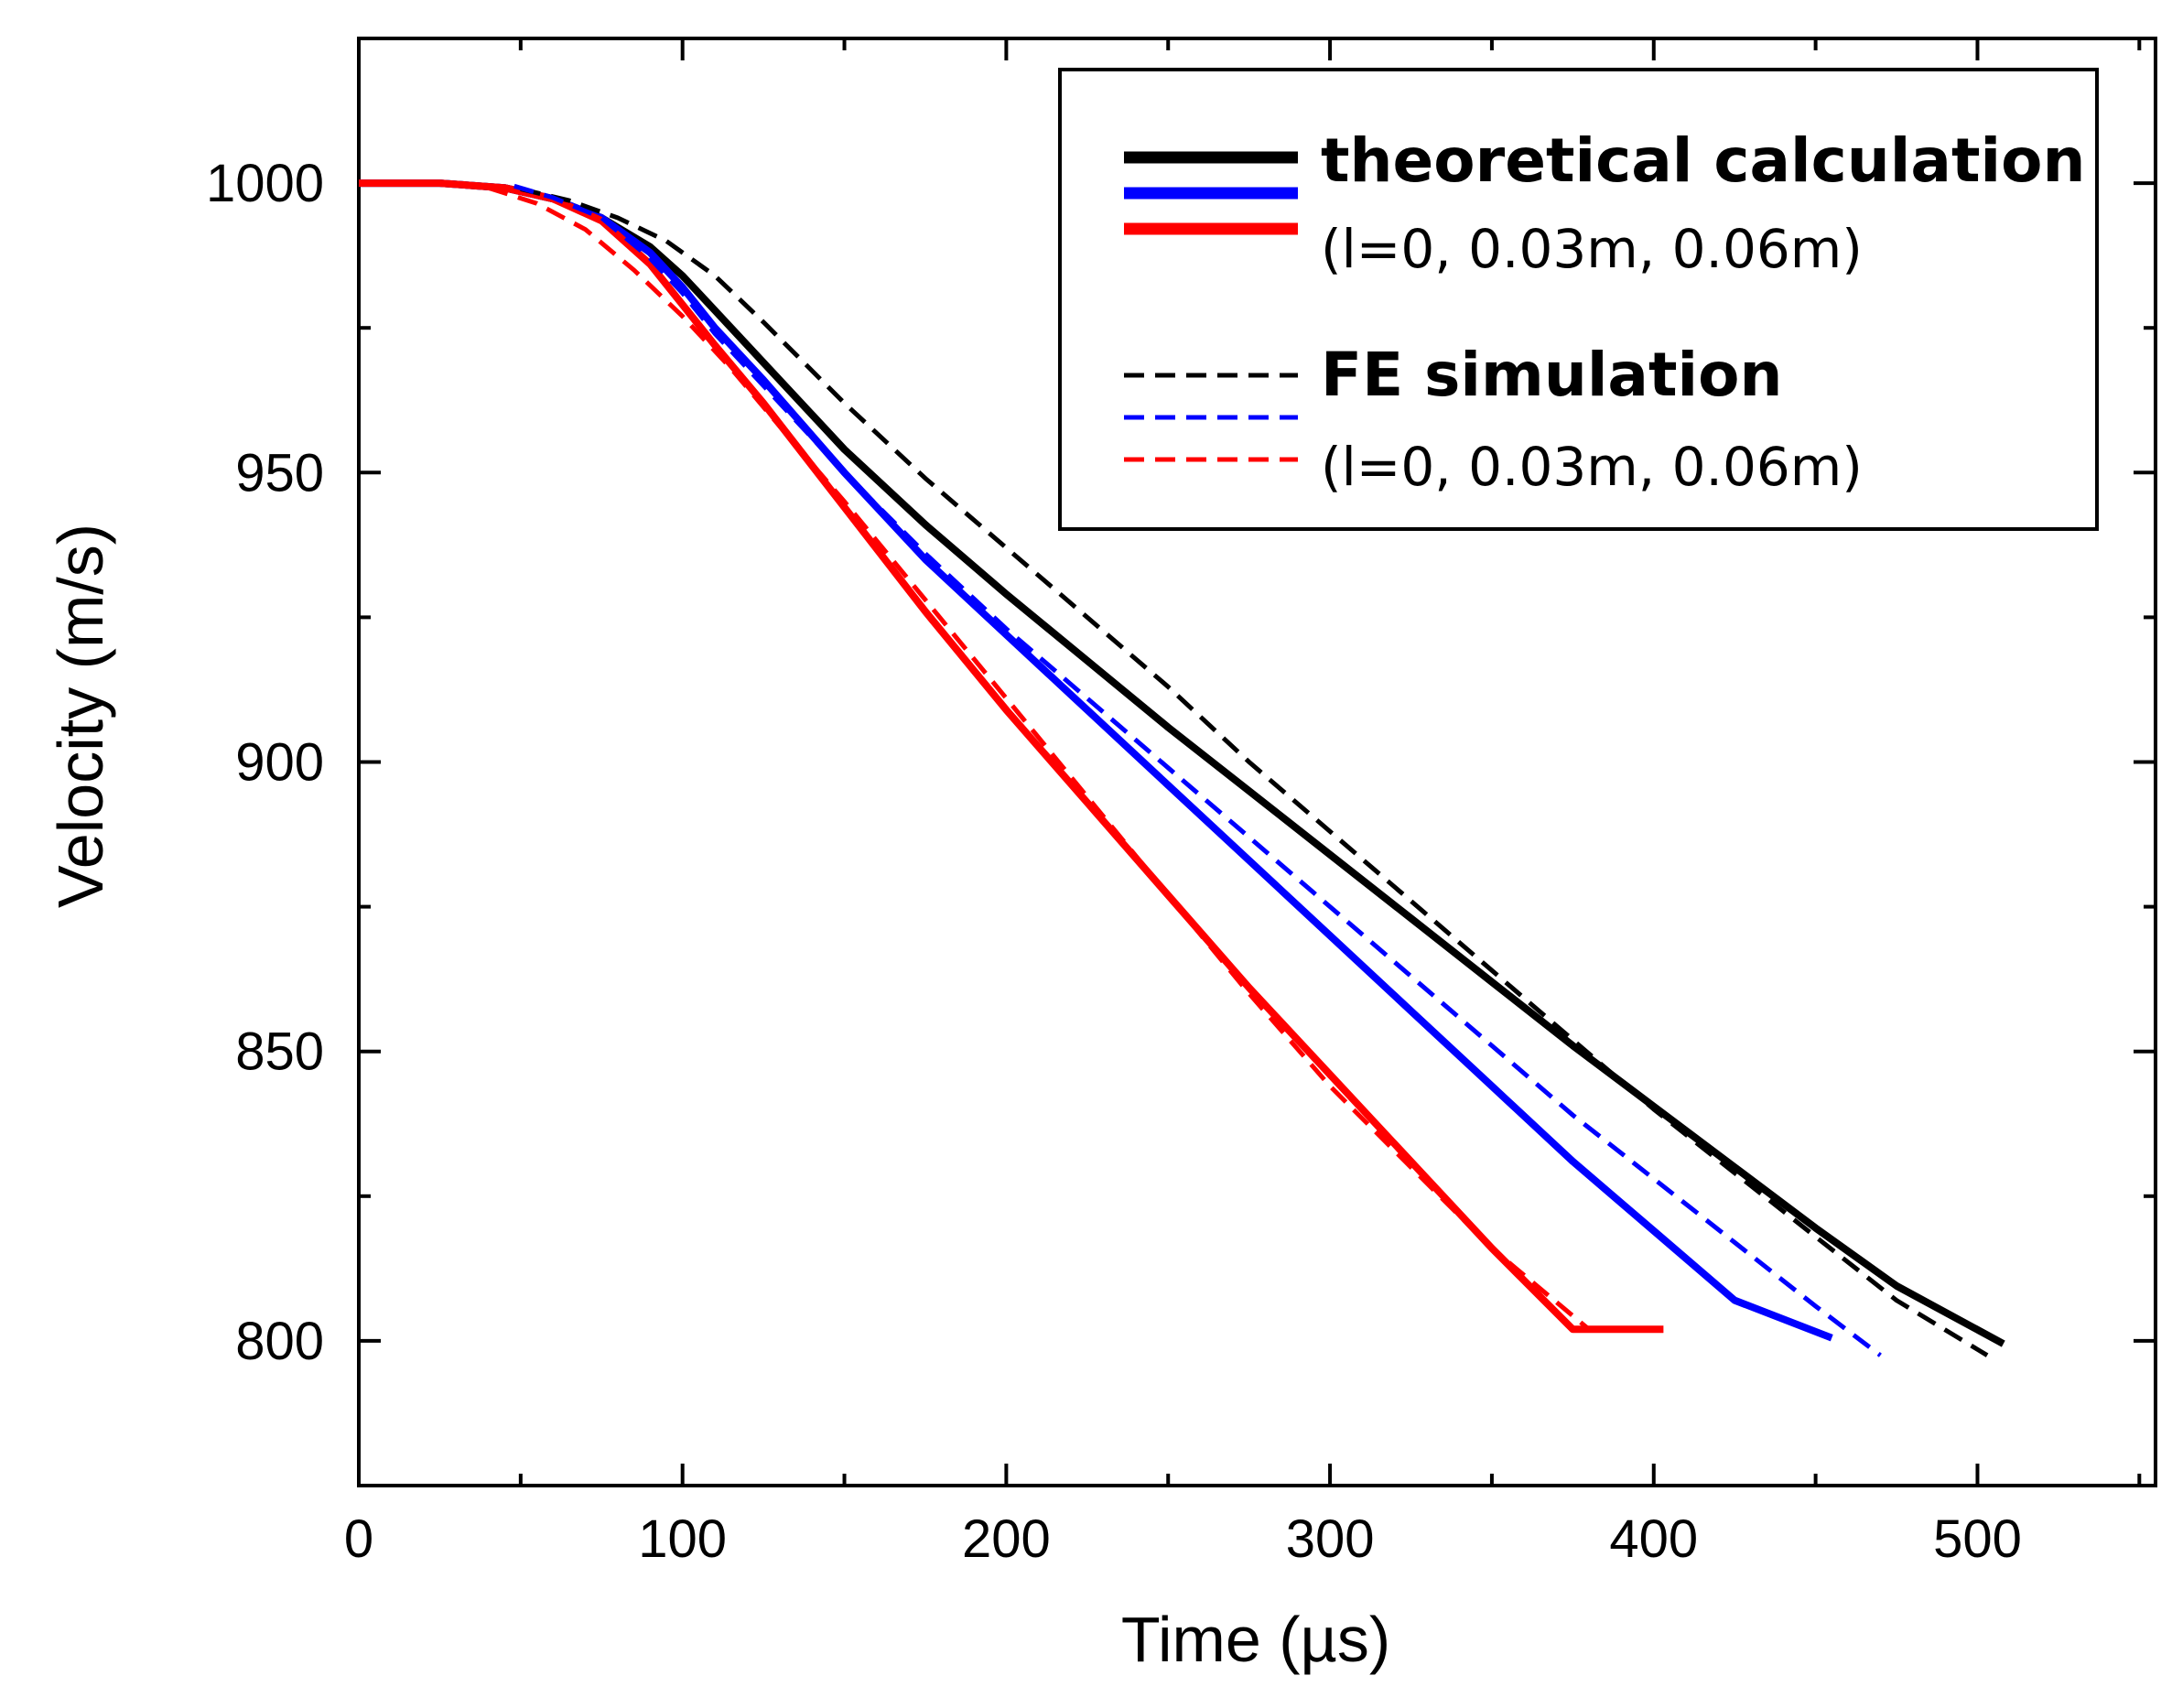 The height and width of the screenshot is (1708, 2172). Describe the element at coordinates (1330, 1539) in the screenshot. I see `x-tick-label: 300` at that location.